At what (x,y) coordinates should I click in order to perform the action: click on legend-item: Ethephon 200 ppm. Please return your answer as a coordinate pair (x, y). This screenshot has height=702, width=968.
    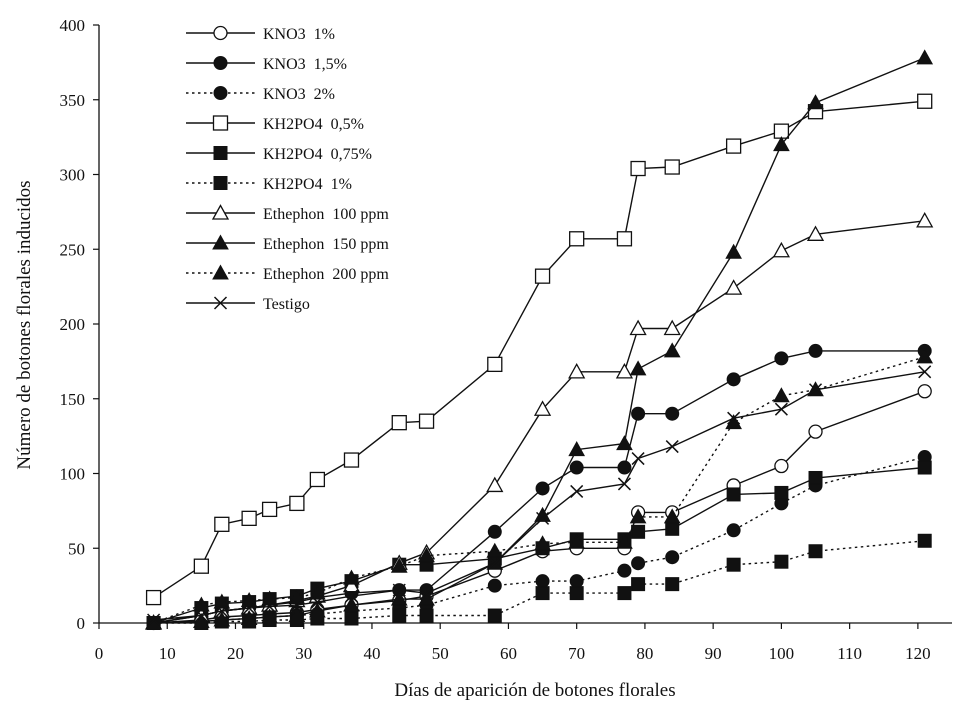
    Looking at the image, I should click on (287, 273).